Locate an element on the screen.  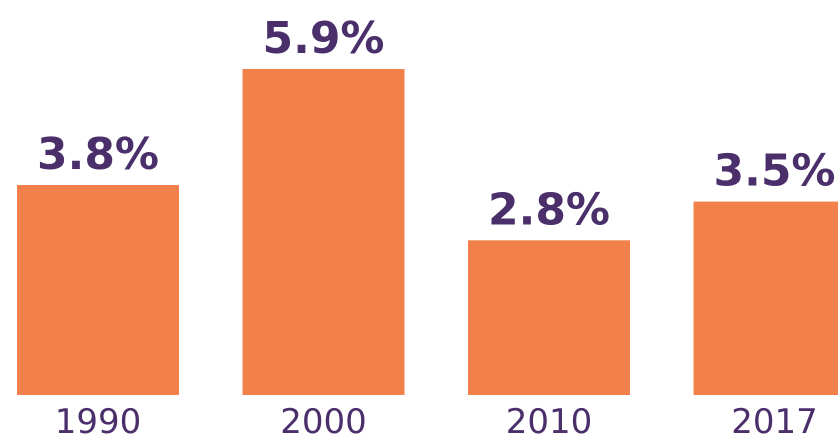
x-tick-label-1990: 1990 is located at coordinates (98, 420).